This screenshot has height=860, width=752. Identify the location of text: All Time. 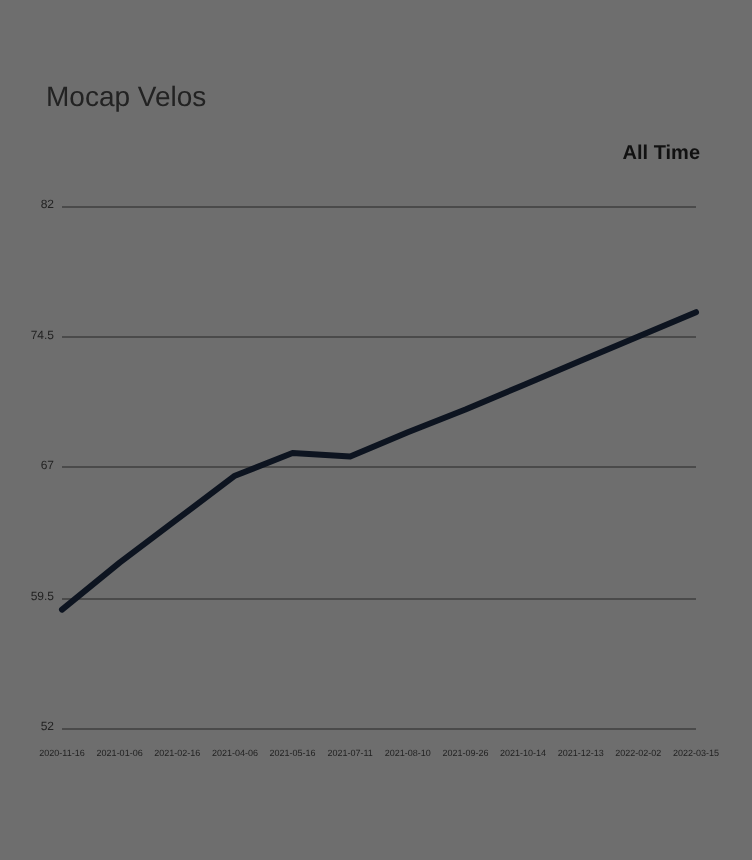
(661, 154).